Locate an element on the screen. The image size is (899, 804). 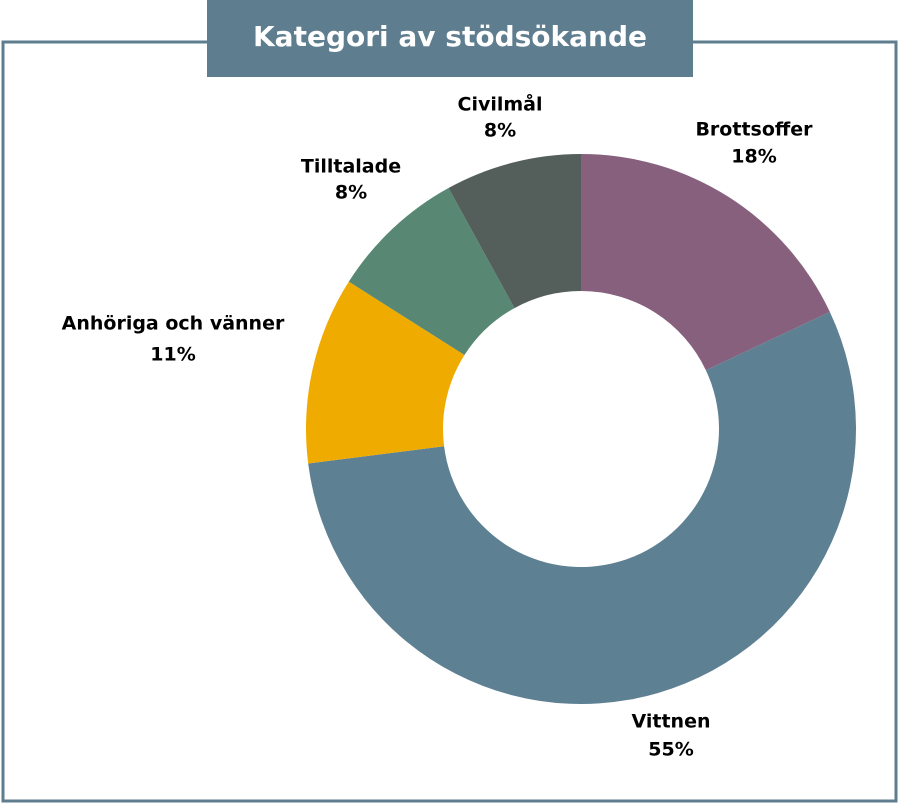
chart-title: Kategori av stödsökande is located at coordinates (450, 36).